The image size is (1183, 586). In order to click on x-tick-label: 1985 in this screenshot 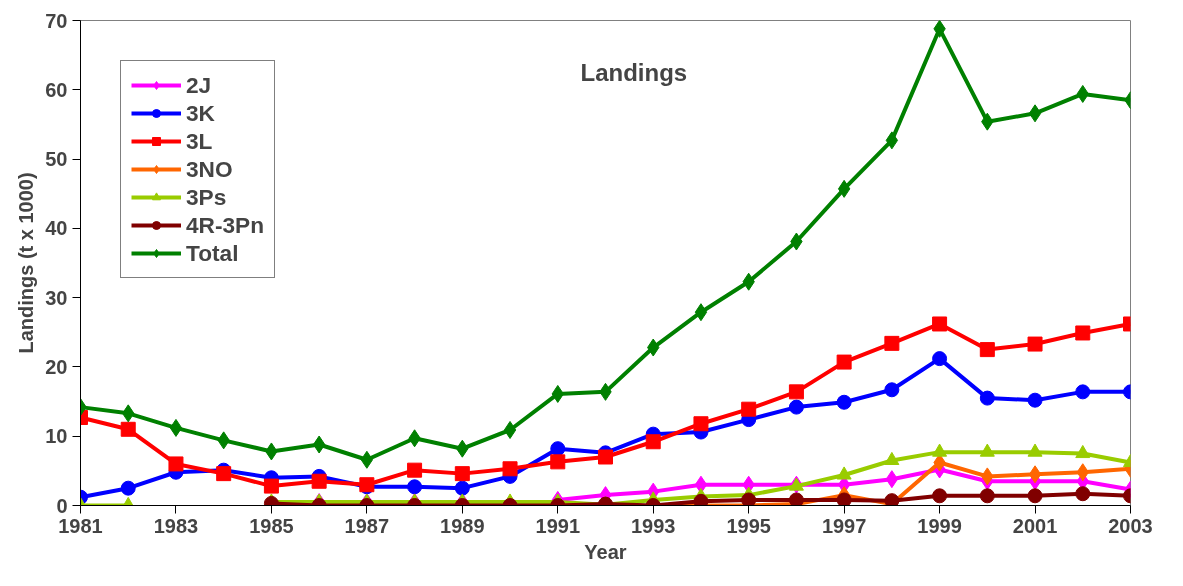, I will do `click(271, 525)`.